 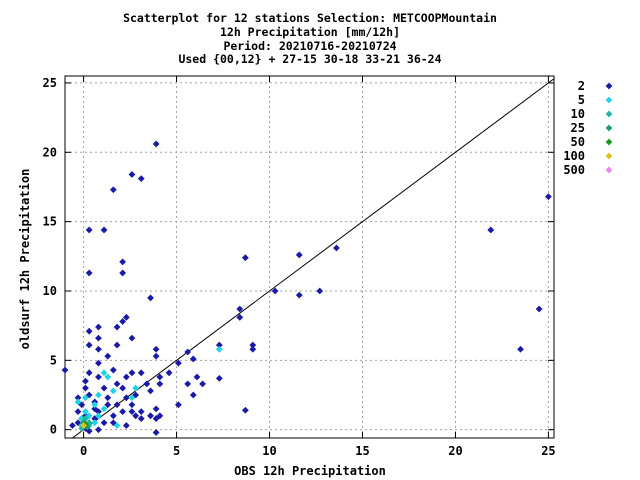 What do you see at coordinates (310, 32) in the screenshot?
I see `title-line-2: 12h Precipitation [mm/12h]` at bounding box center [310, 32].